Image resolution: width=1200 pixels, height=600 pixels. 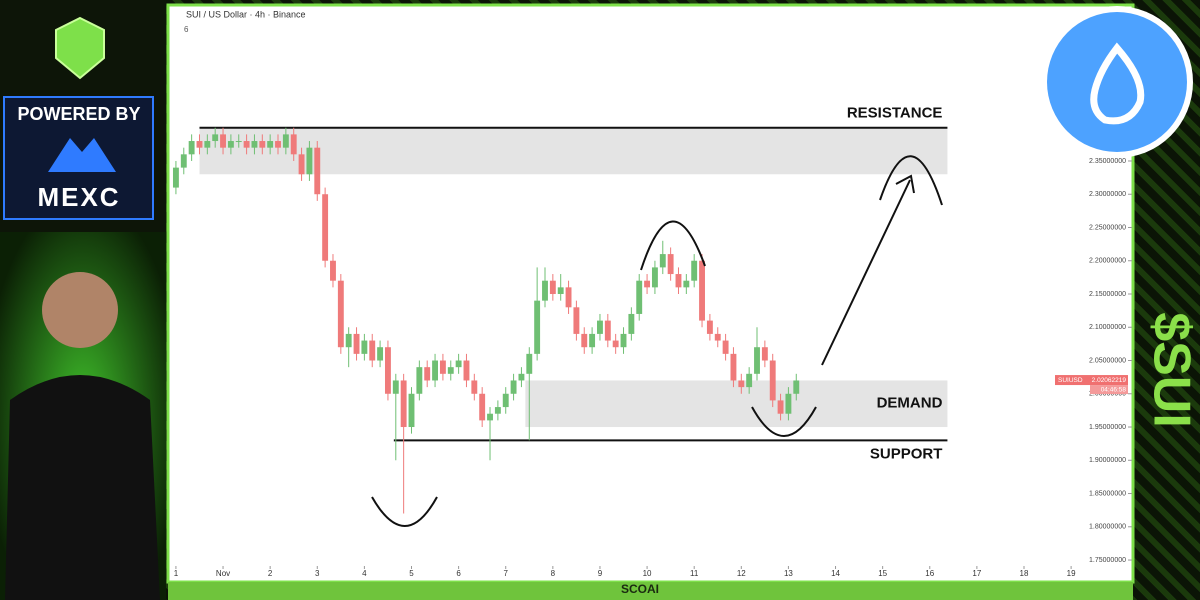 What do you see at coordinates (1107, 493) in the screenshot?
I see `y-tick-label: 1.85000000` at bounding box center [1107, 493].